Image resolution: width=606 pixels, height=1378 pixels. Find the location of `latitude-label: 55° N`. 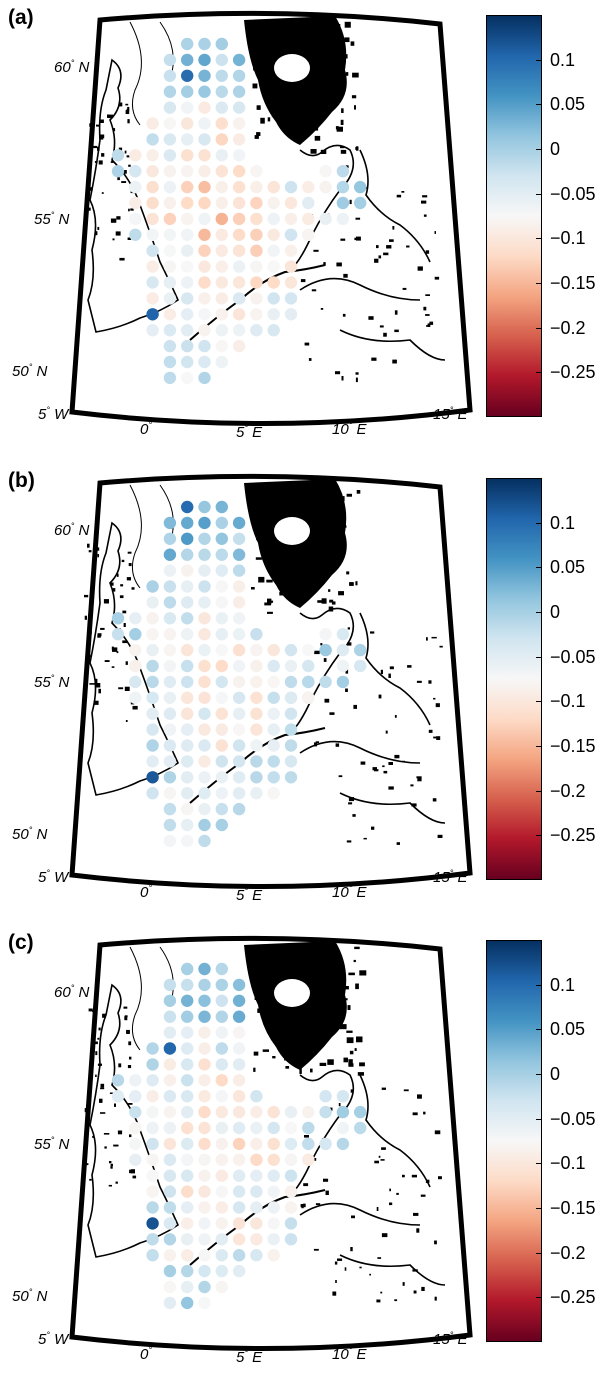

latitude-label: 55° N is located at coordinates (52, 682).